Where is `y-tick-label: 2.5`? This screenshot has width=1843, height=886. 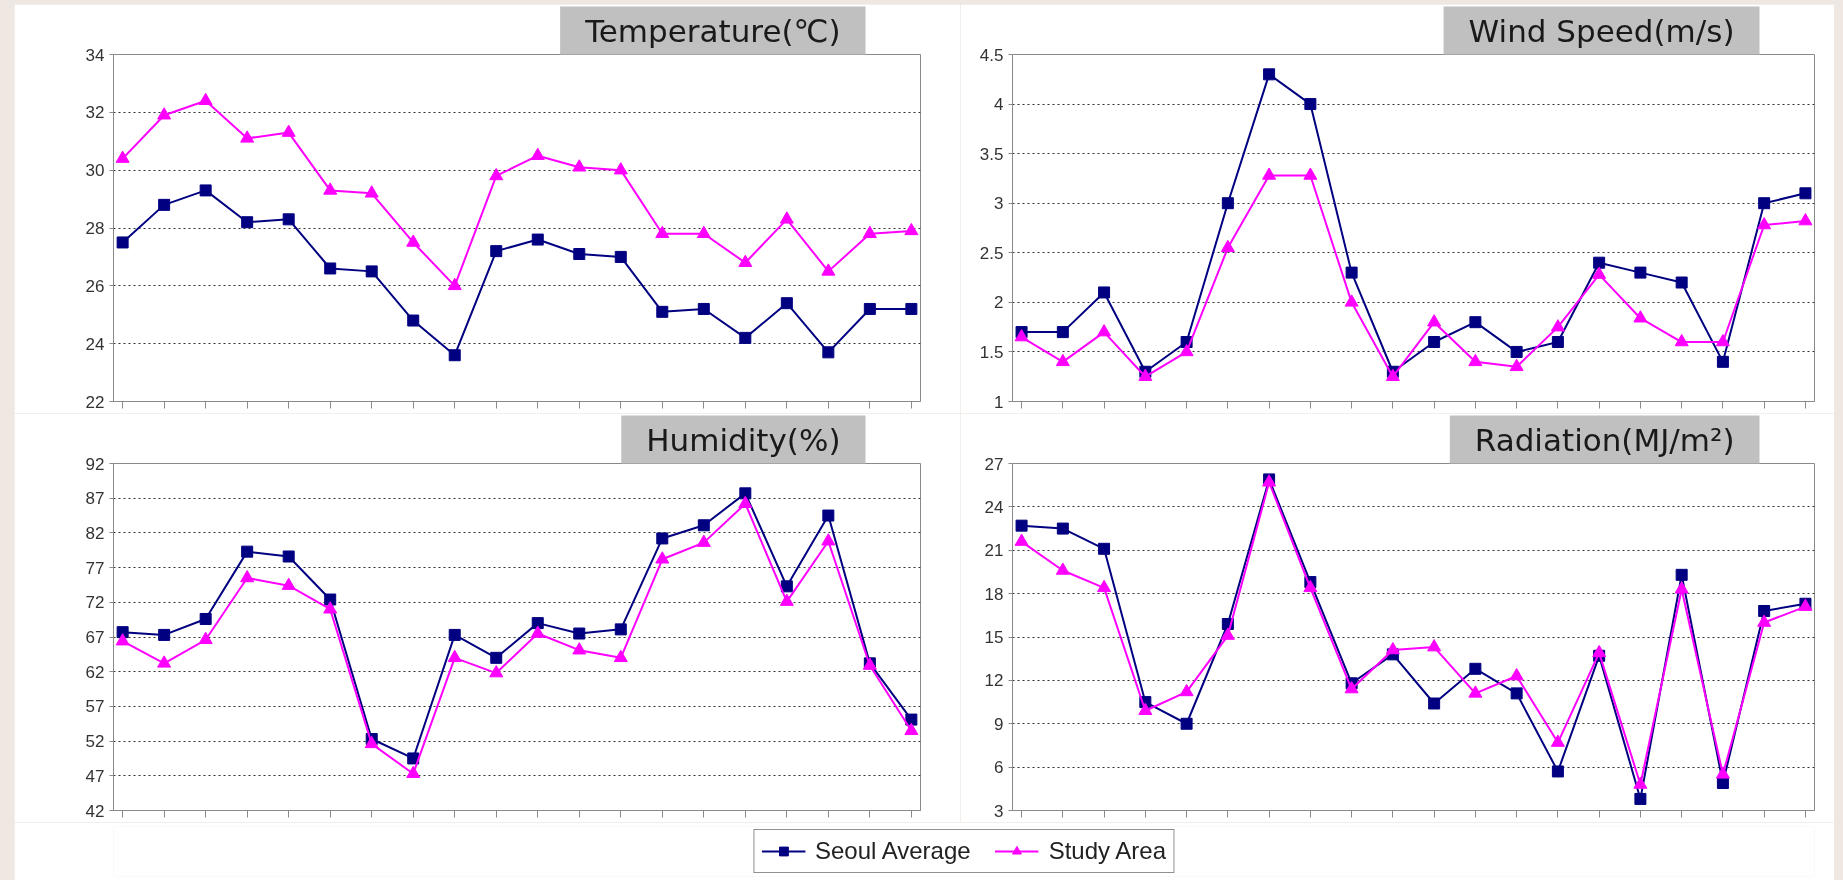
y-tick-label: 2.5 is located at coordinates (991, 253).